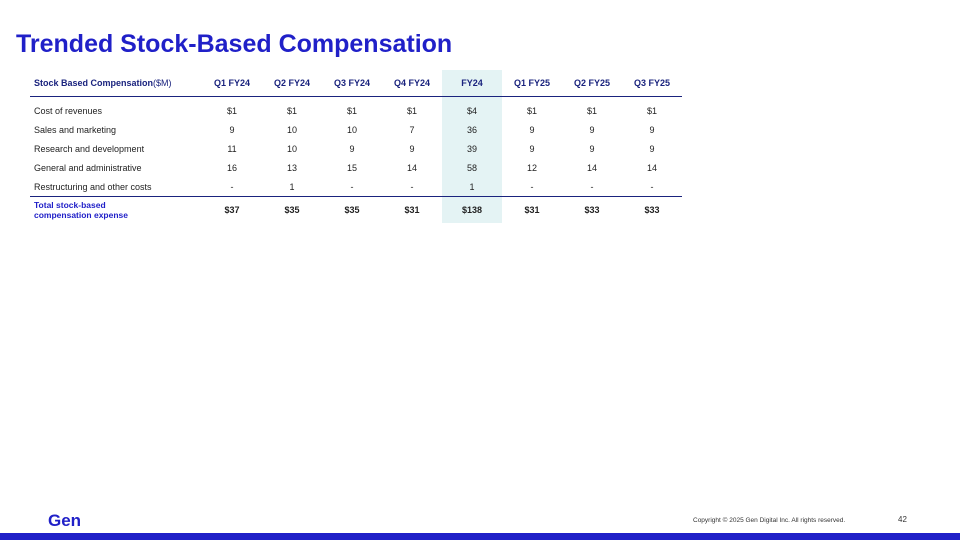 The image size is (960, 540). I want to click on table-cell: $4, so click(472, 108).